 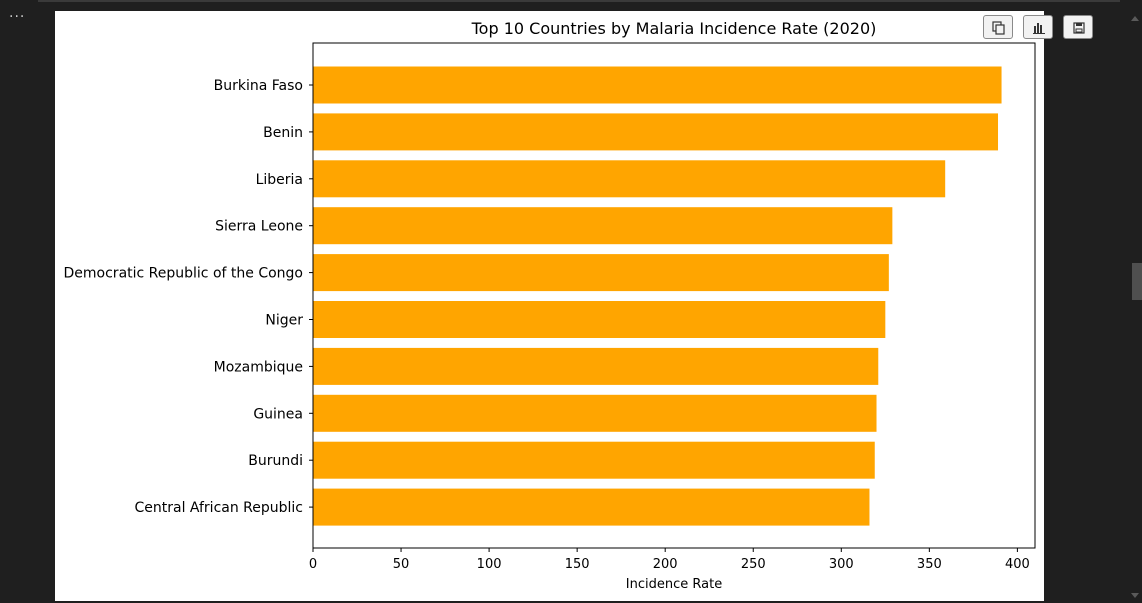 I want to click on y-tick-label-9: Central African Republic, so click(x=218, y=508).